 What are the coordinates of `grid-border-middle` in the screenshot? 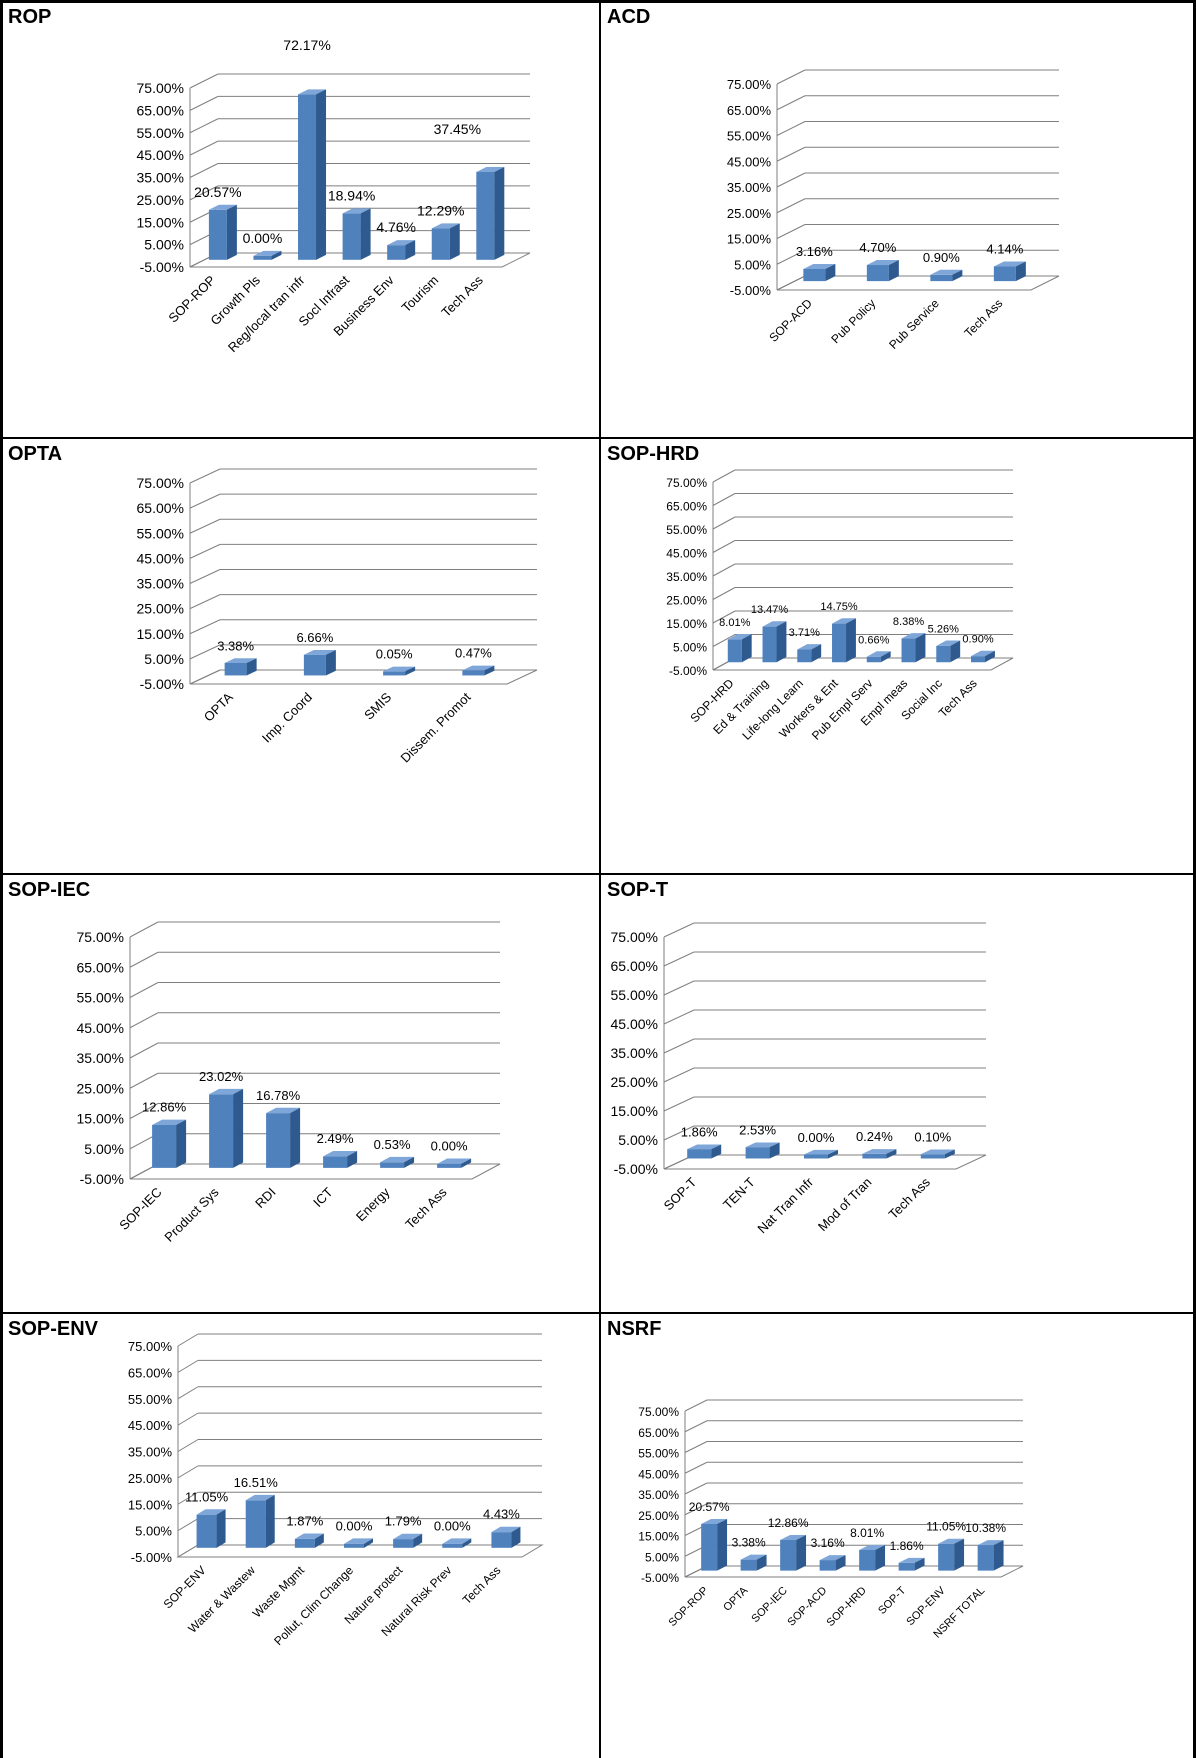 It's located at (600, 879).